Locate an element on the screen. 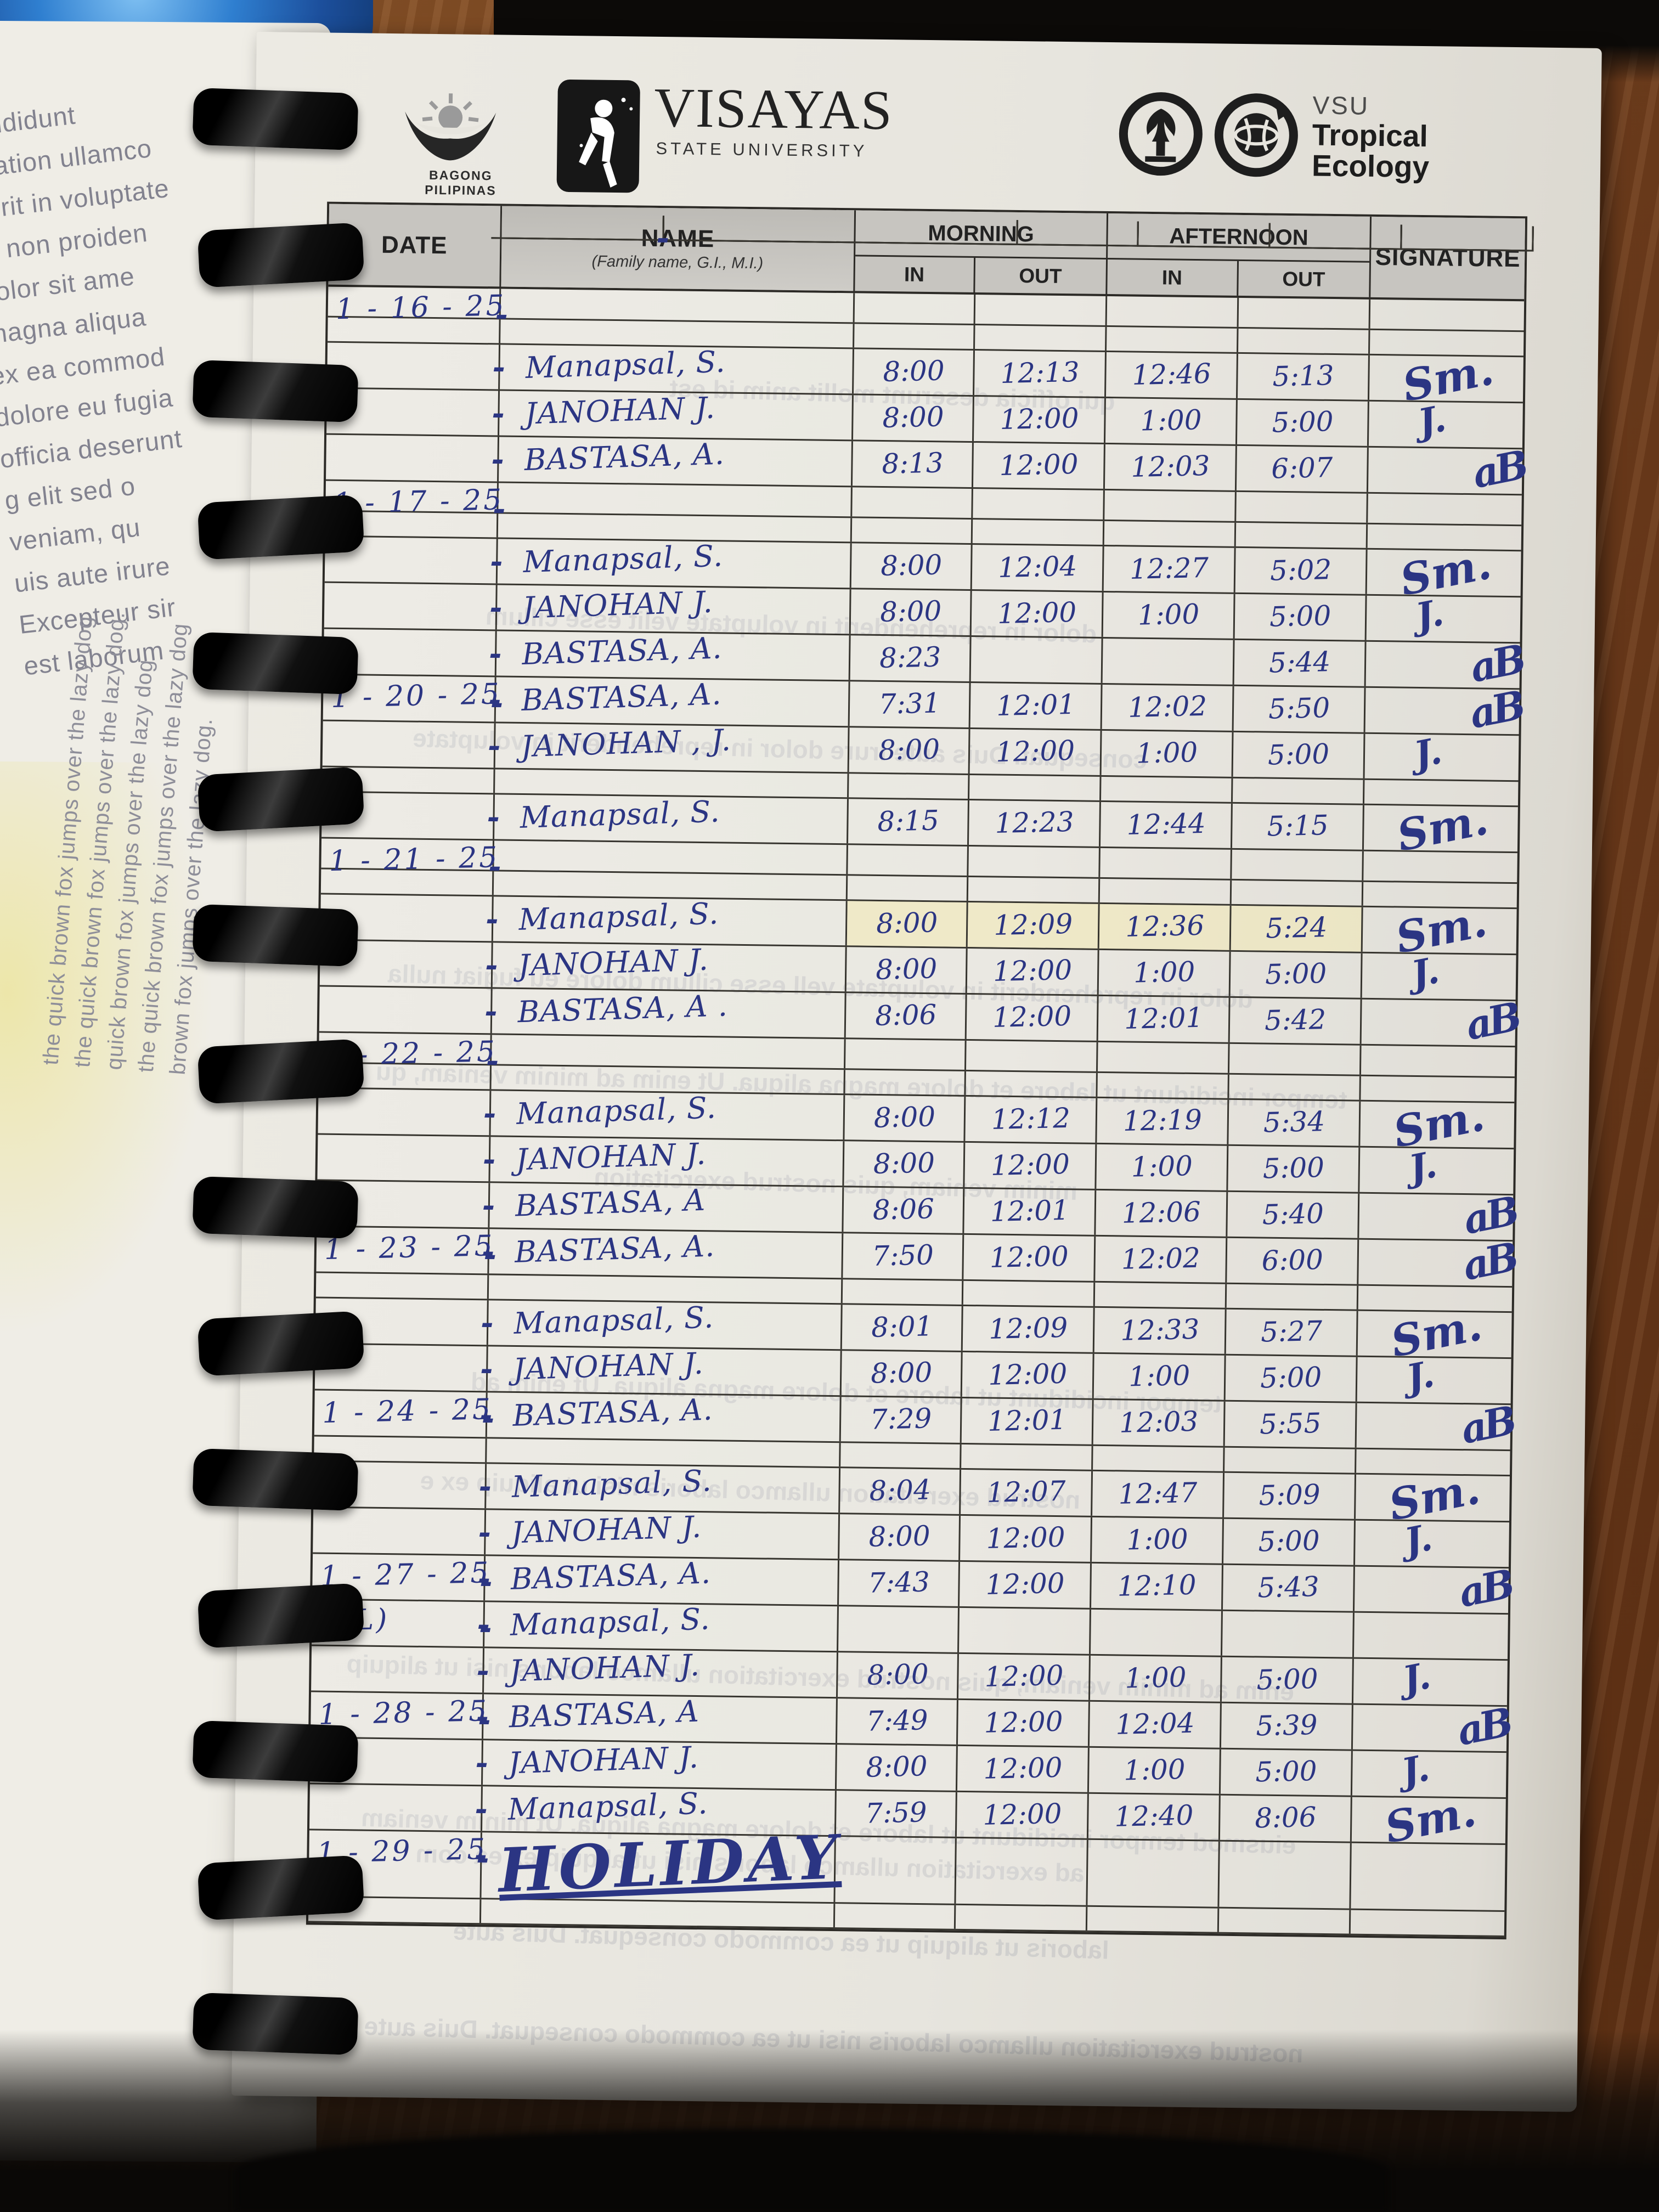 The width and height of the screenshot is (1659, 2212). time-value: 7:43 is located at coordinates (899, 1582).